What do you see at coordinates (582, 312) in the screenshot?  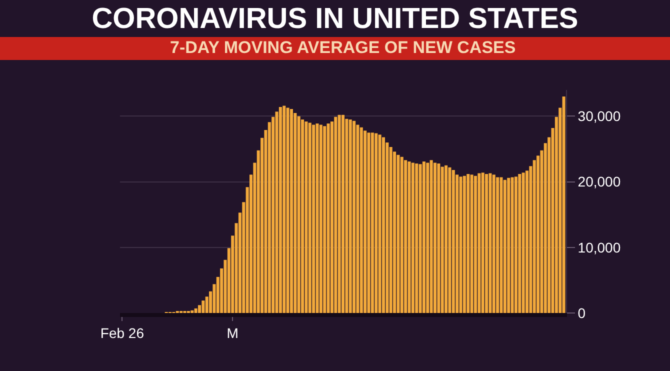 I see `y-tick-label: 0` at bounding box center [582, 312].